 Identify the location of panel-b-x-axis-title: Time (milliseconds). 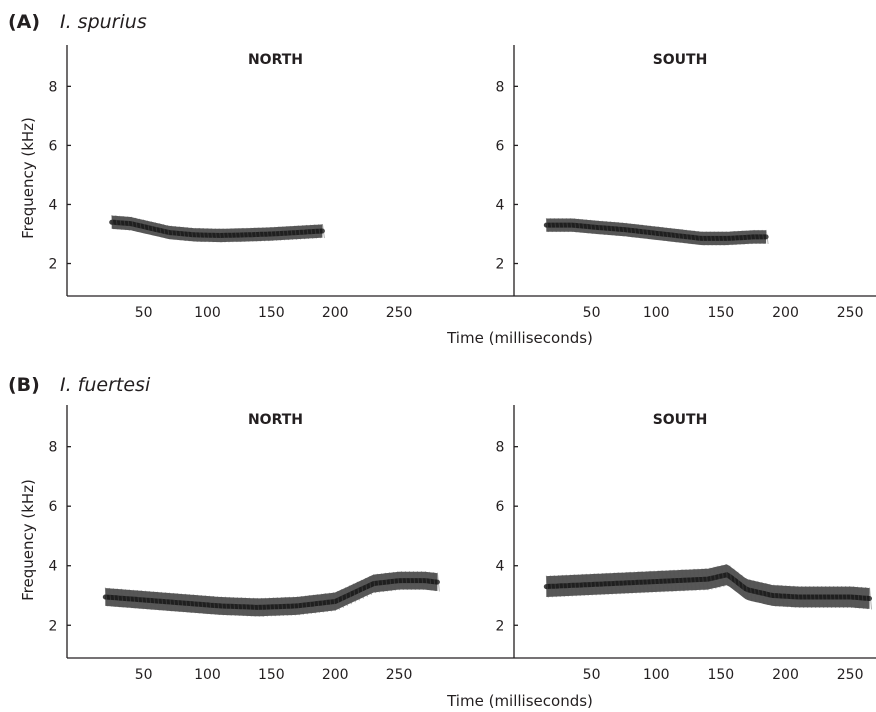
(519, 701).